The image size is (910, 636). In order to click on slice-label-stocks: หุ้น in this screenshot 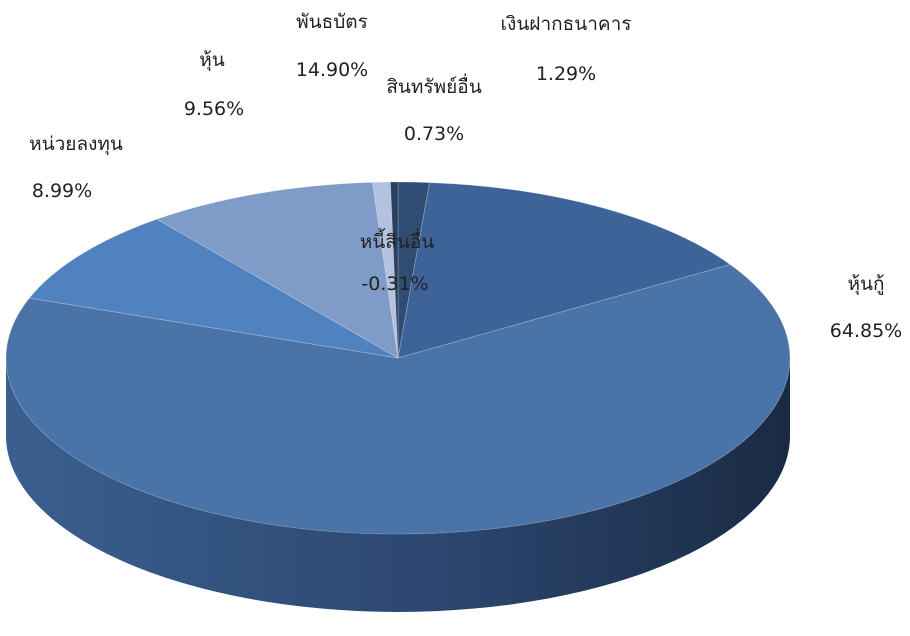, I will do `click(212, 60)`.